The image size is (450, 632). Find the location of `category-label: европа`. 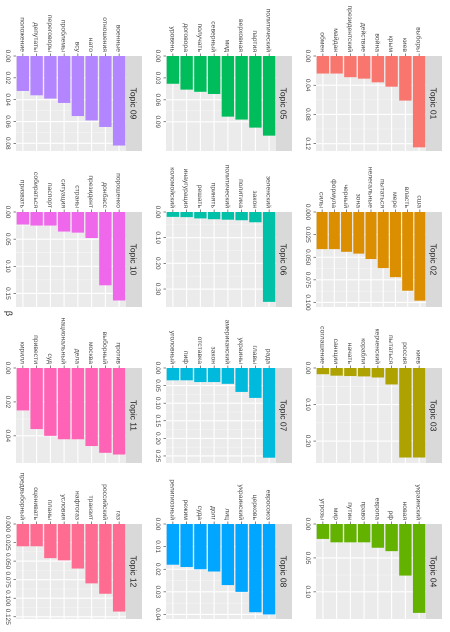

category-label: европа is located at coordinates (376, 509).